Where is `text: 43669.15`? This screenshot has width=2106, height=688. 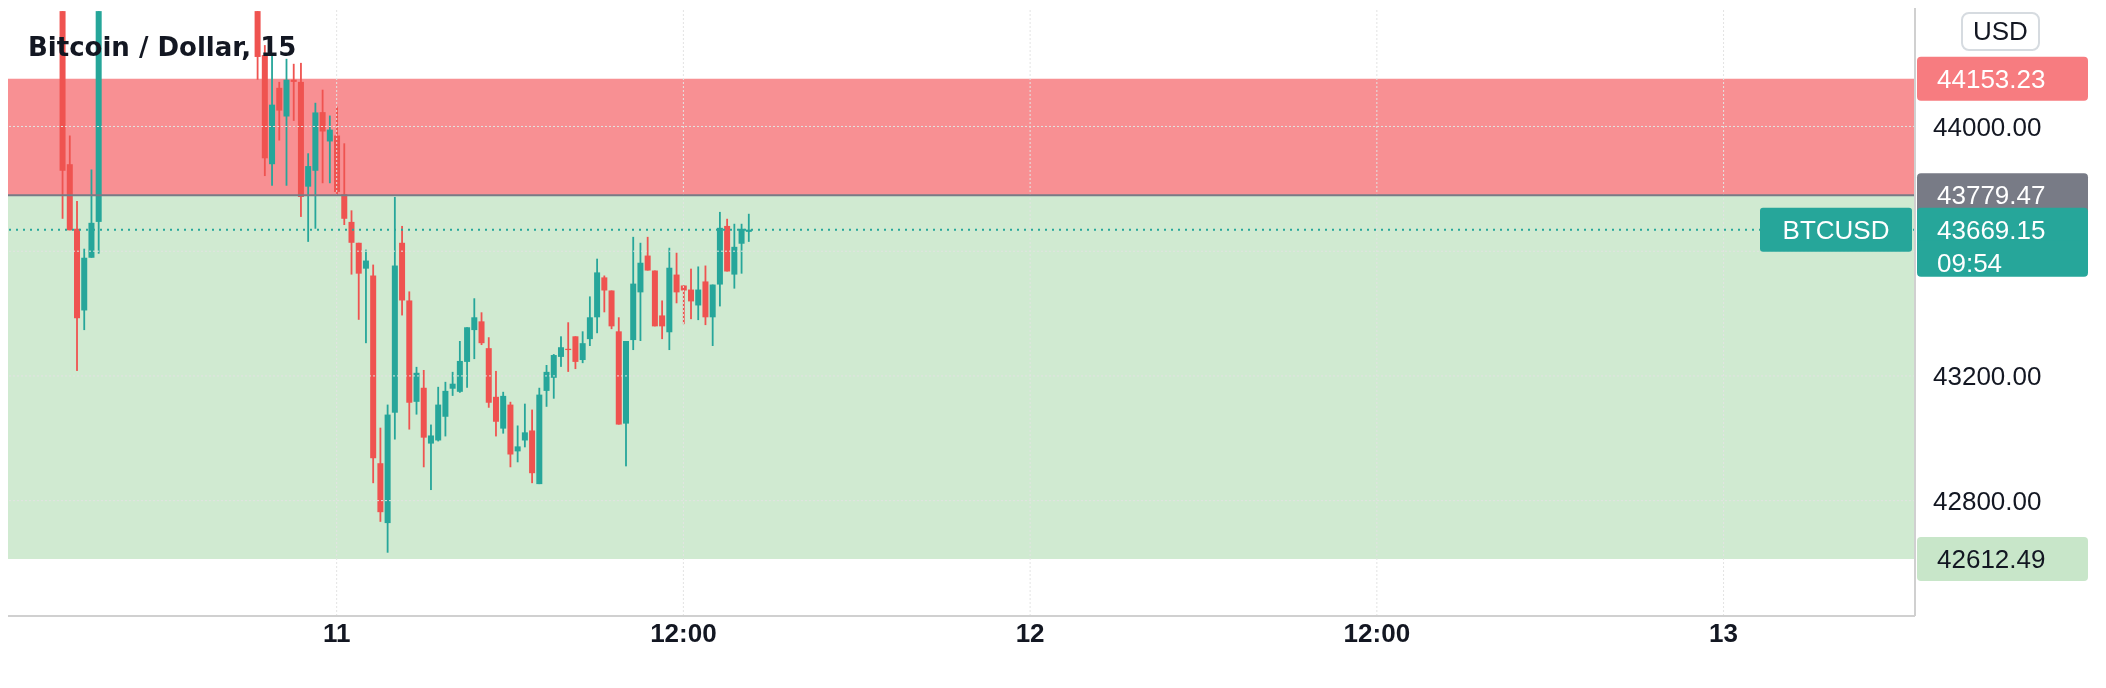 text: 43669.15 is located at coordinates (1991, 229).